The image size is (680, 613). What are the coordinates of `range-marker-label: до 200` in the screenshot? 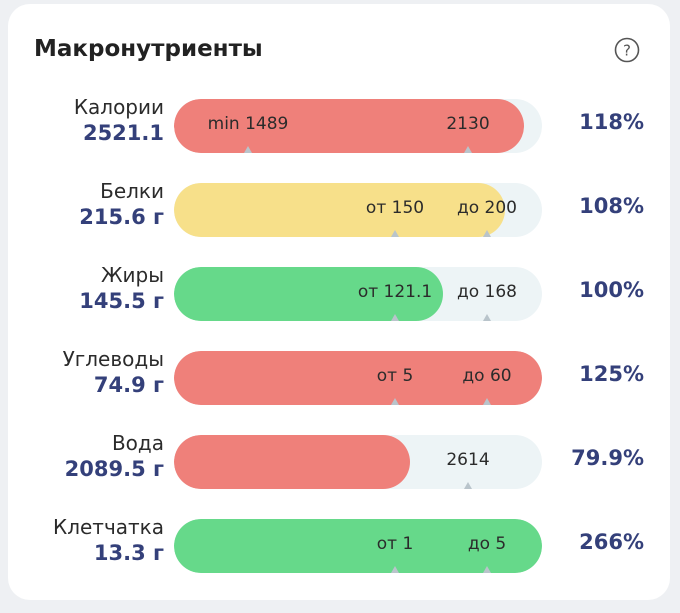 It's located at (487, 208).